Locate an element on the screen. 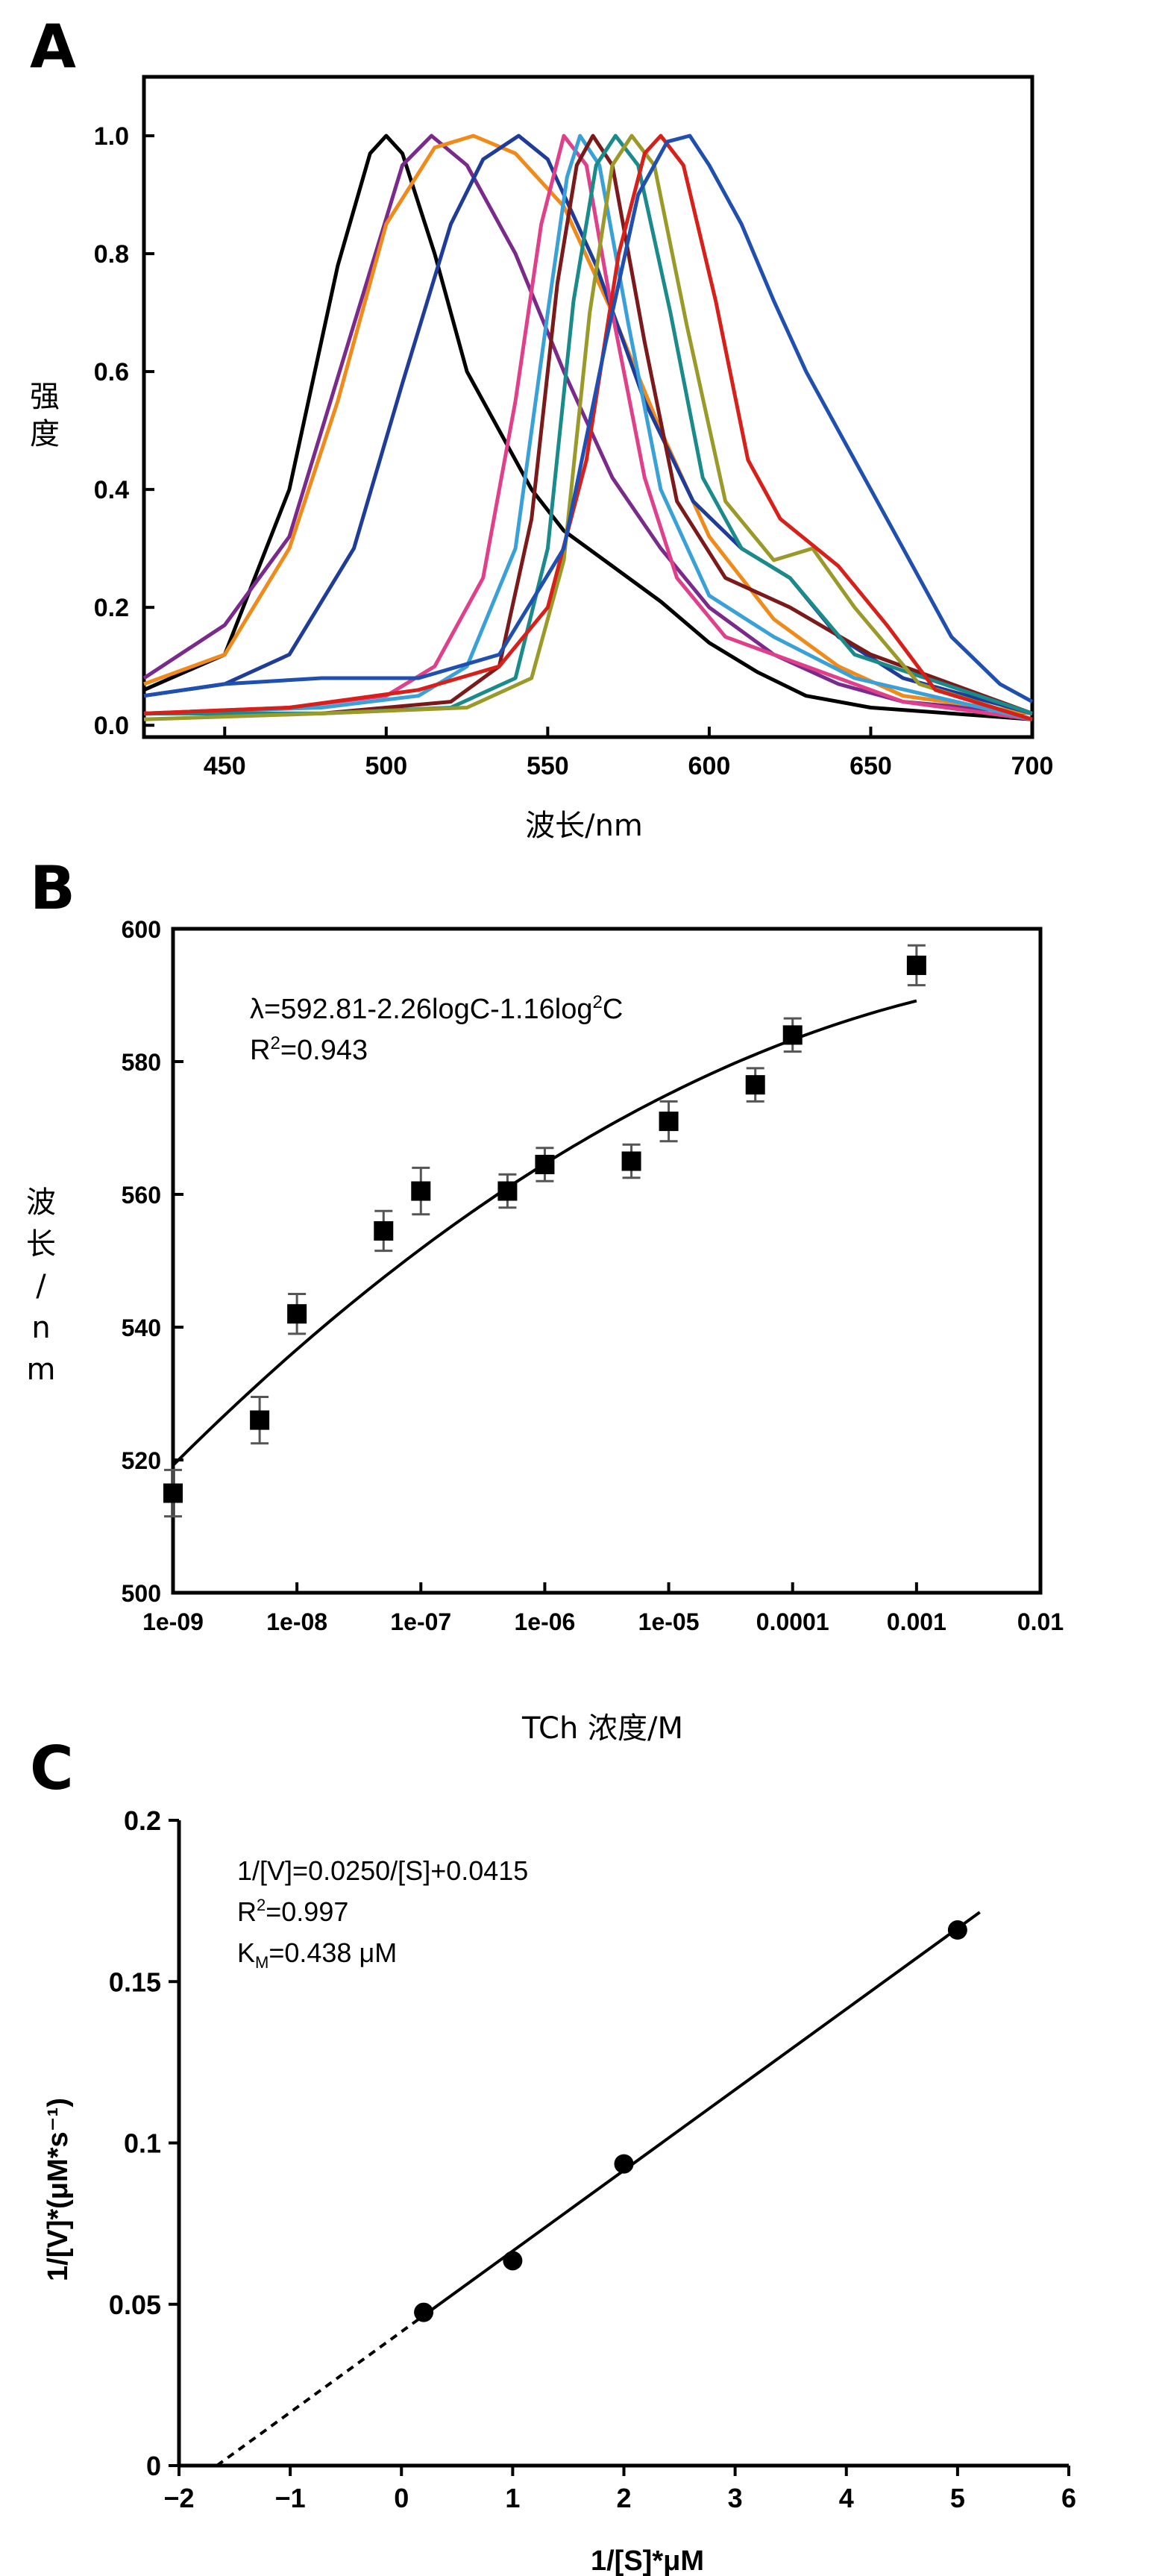 This screenshot has width=1165, height=2576. x-tick-label-500: 500 is located at coordinates (386, 766).